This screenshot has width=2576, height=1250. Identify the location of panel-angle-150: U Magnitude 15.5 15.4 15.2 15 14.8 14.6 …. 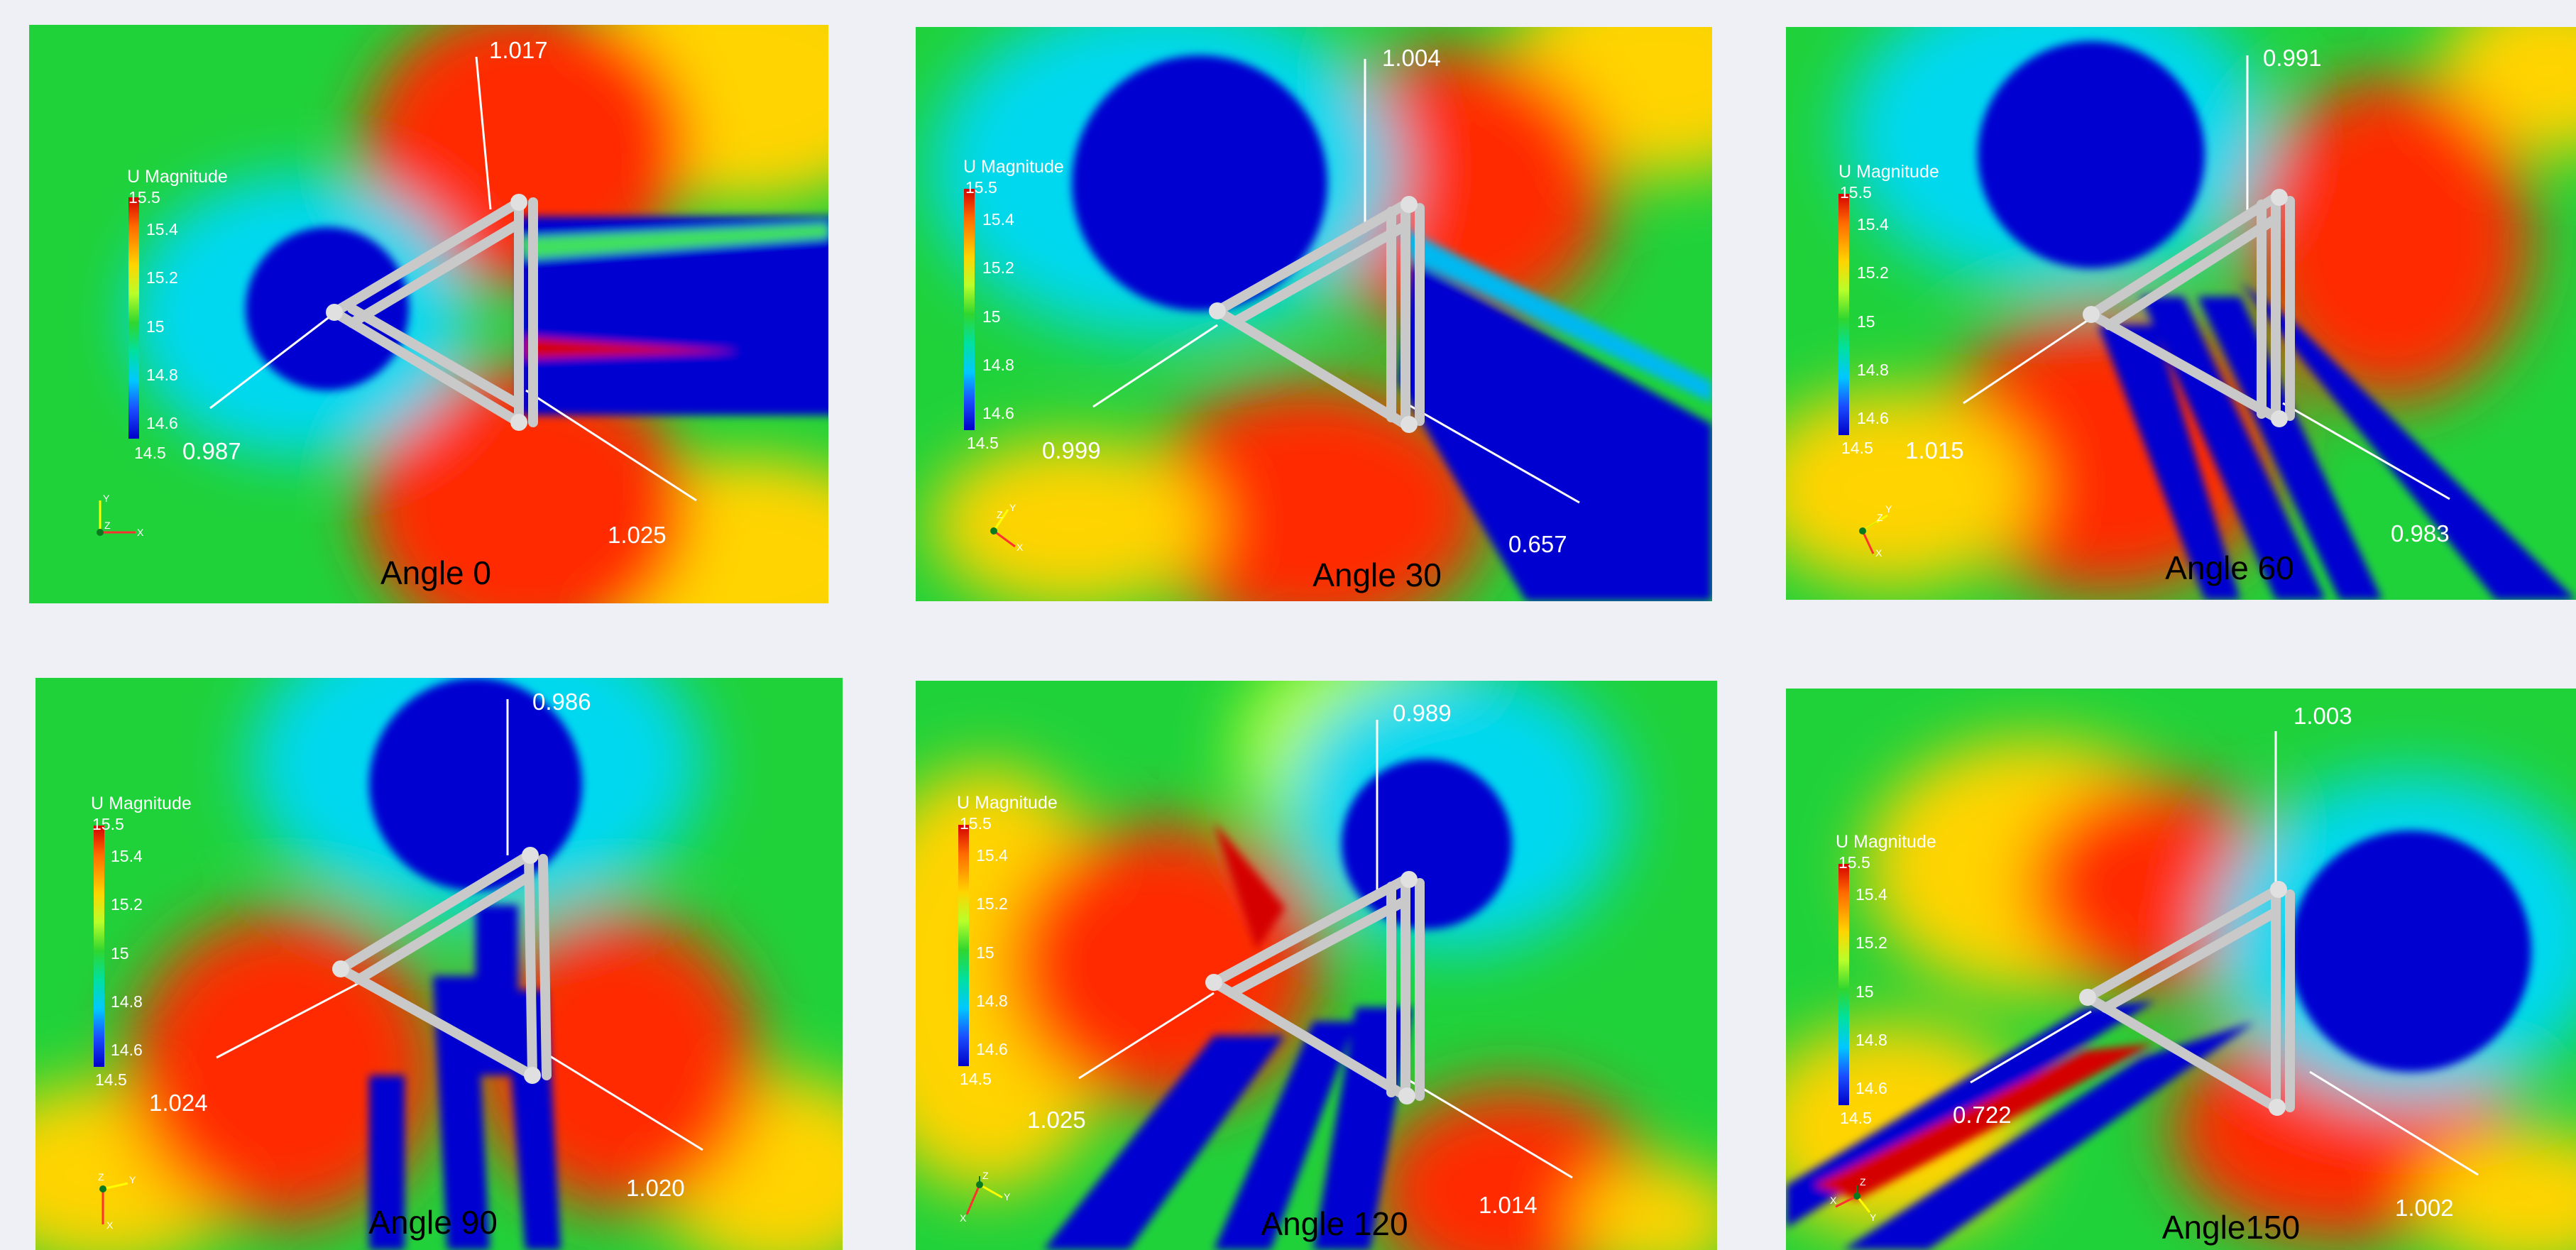
(2181, 969).